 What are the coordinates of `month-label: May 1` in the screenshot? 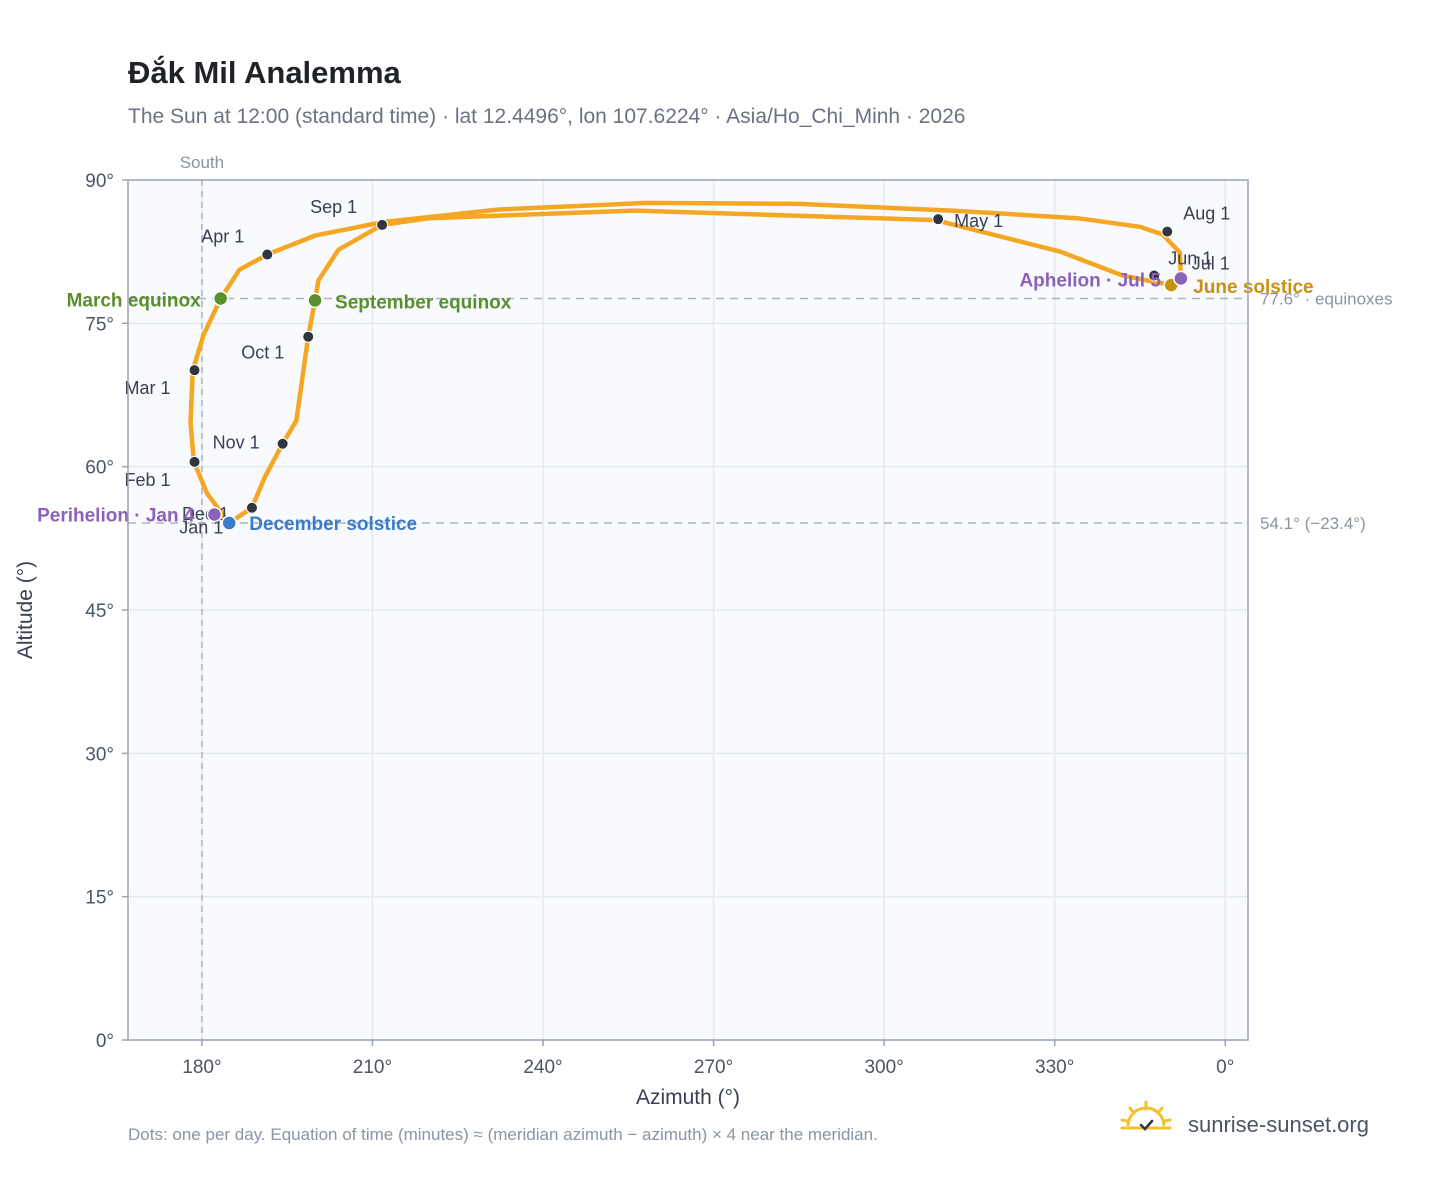 It's located at (978, 221).